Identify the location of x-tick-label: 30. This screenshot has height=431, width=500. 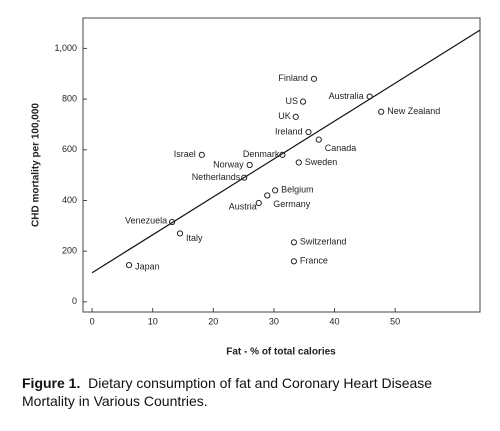
(274, 321).